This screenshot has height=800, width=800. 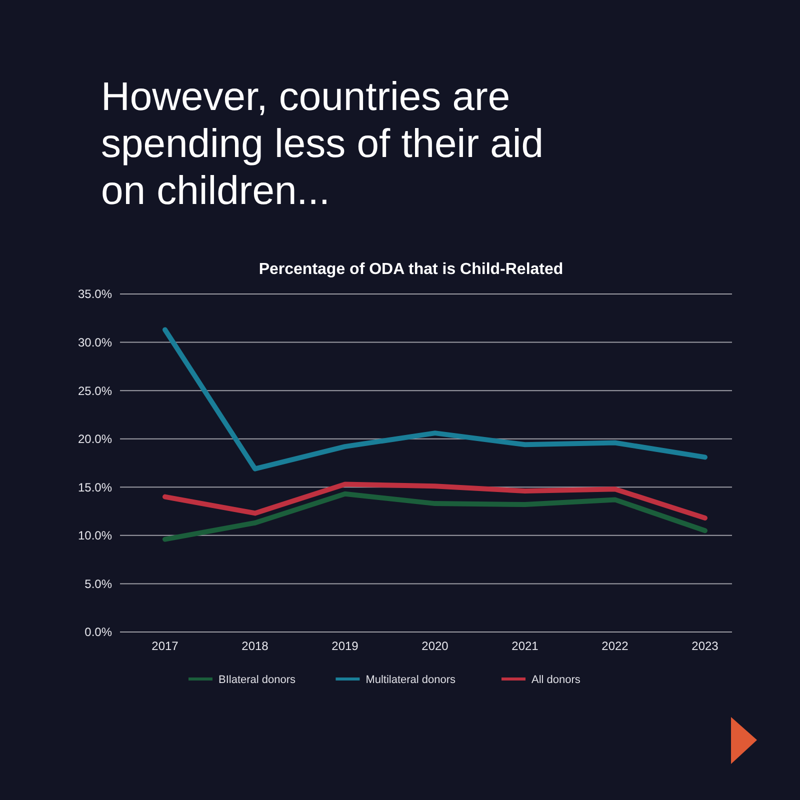 I want to click on x-tick-label: 2022, so click(x=615, y=646).